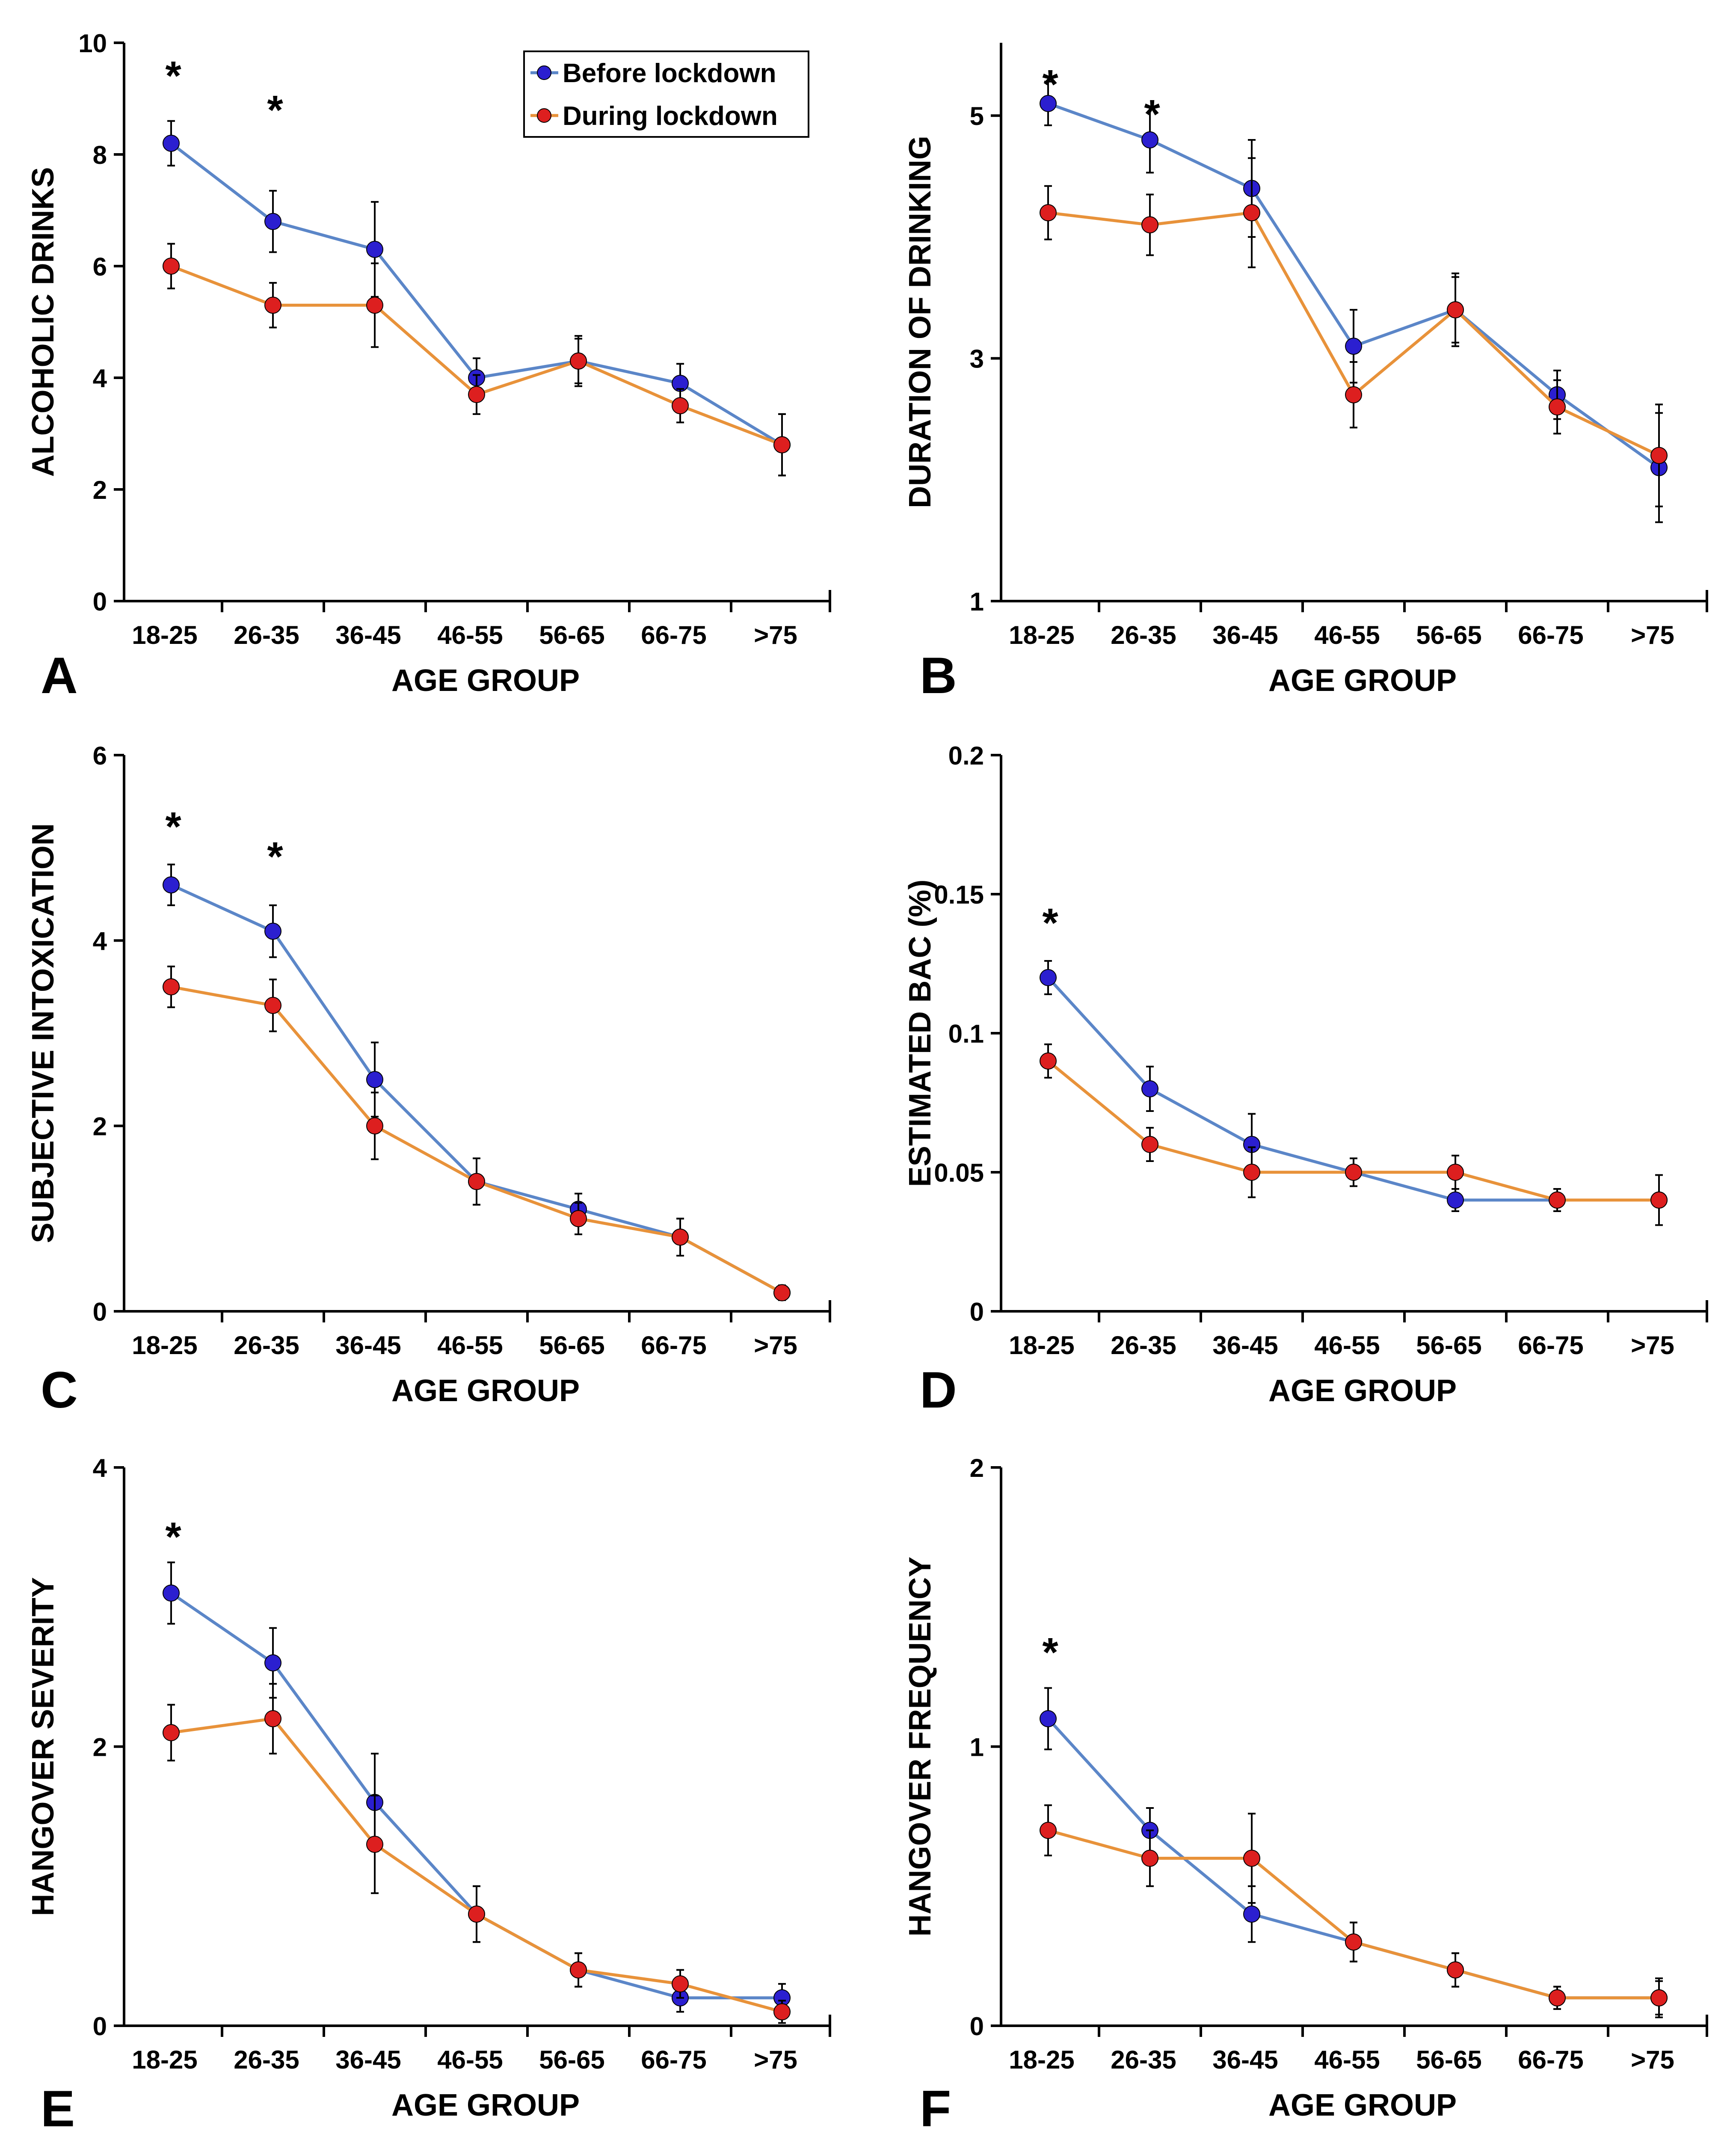 This screenshot has width=1736, height=2134. I want to click on panel-e-ytick-label: 4, so click(100, 1468).